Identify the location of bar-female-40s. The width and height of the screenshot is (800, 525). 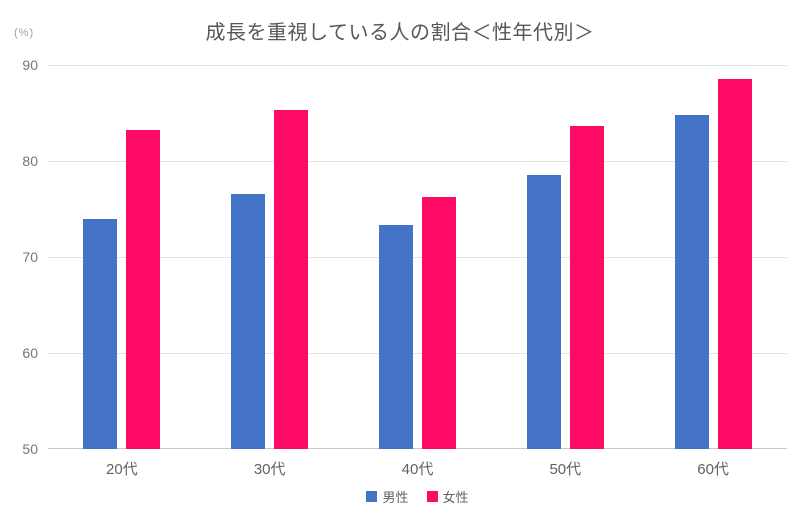
(439, 322).